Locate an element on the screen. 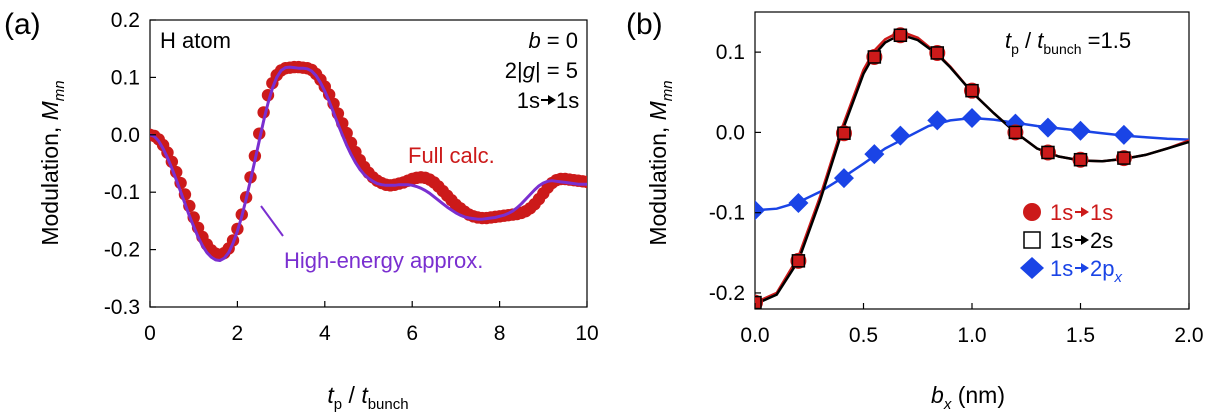  panel-b-x-tick-label: 1.0 is located at coordinates (971, 335).